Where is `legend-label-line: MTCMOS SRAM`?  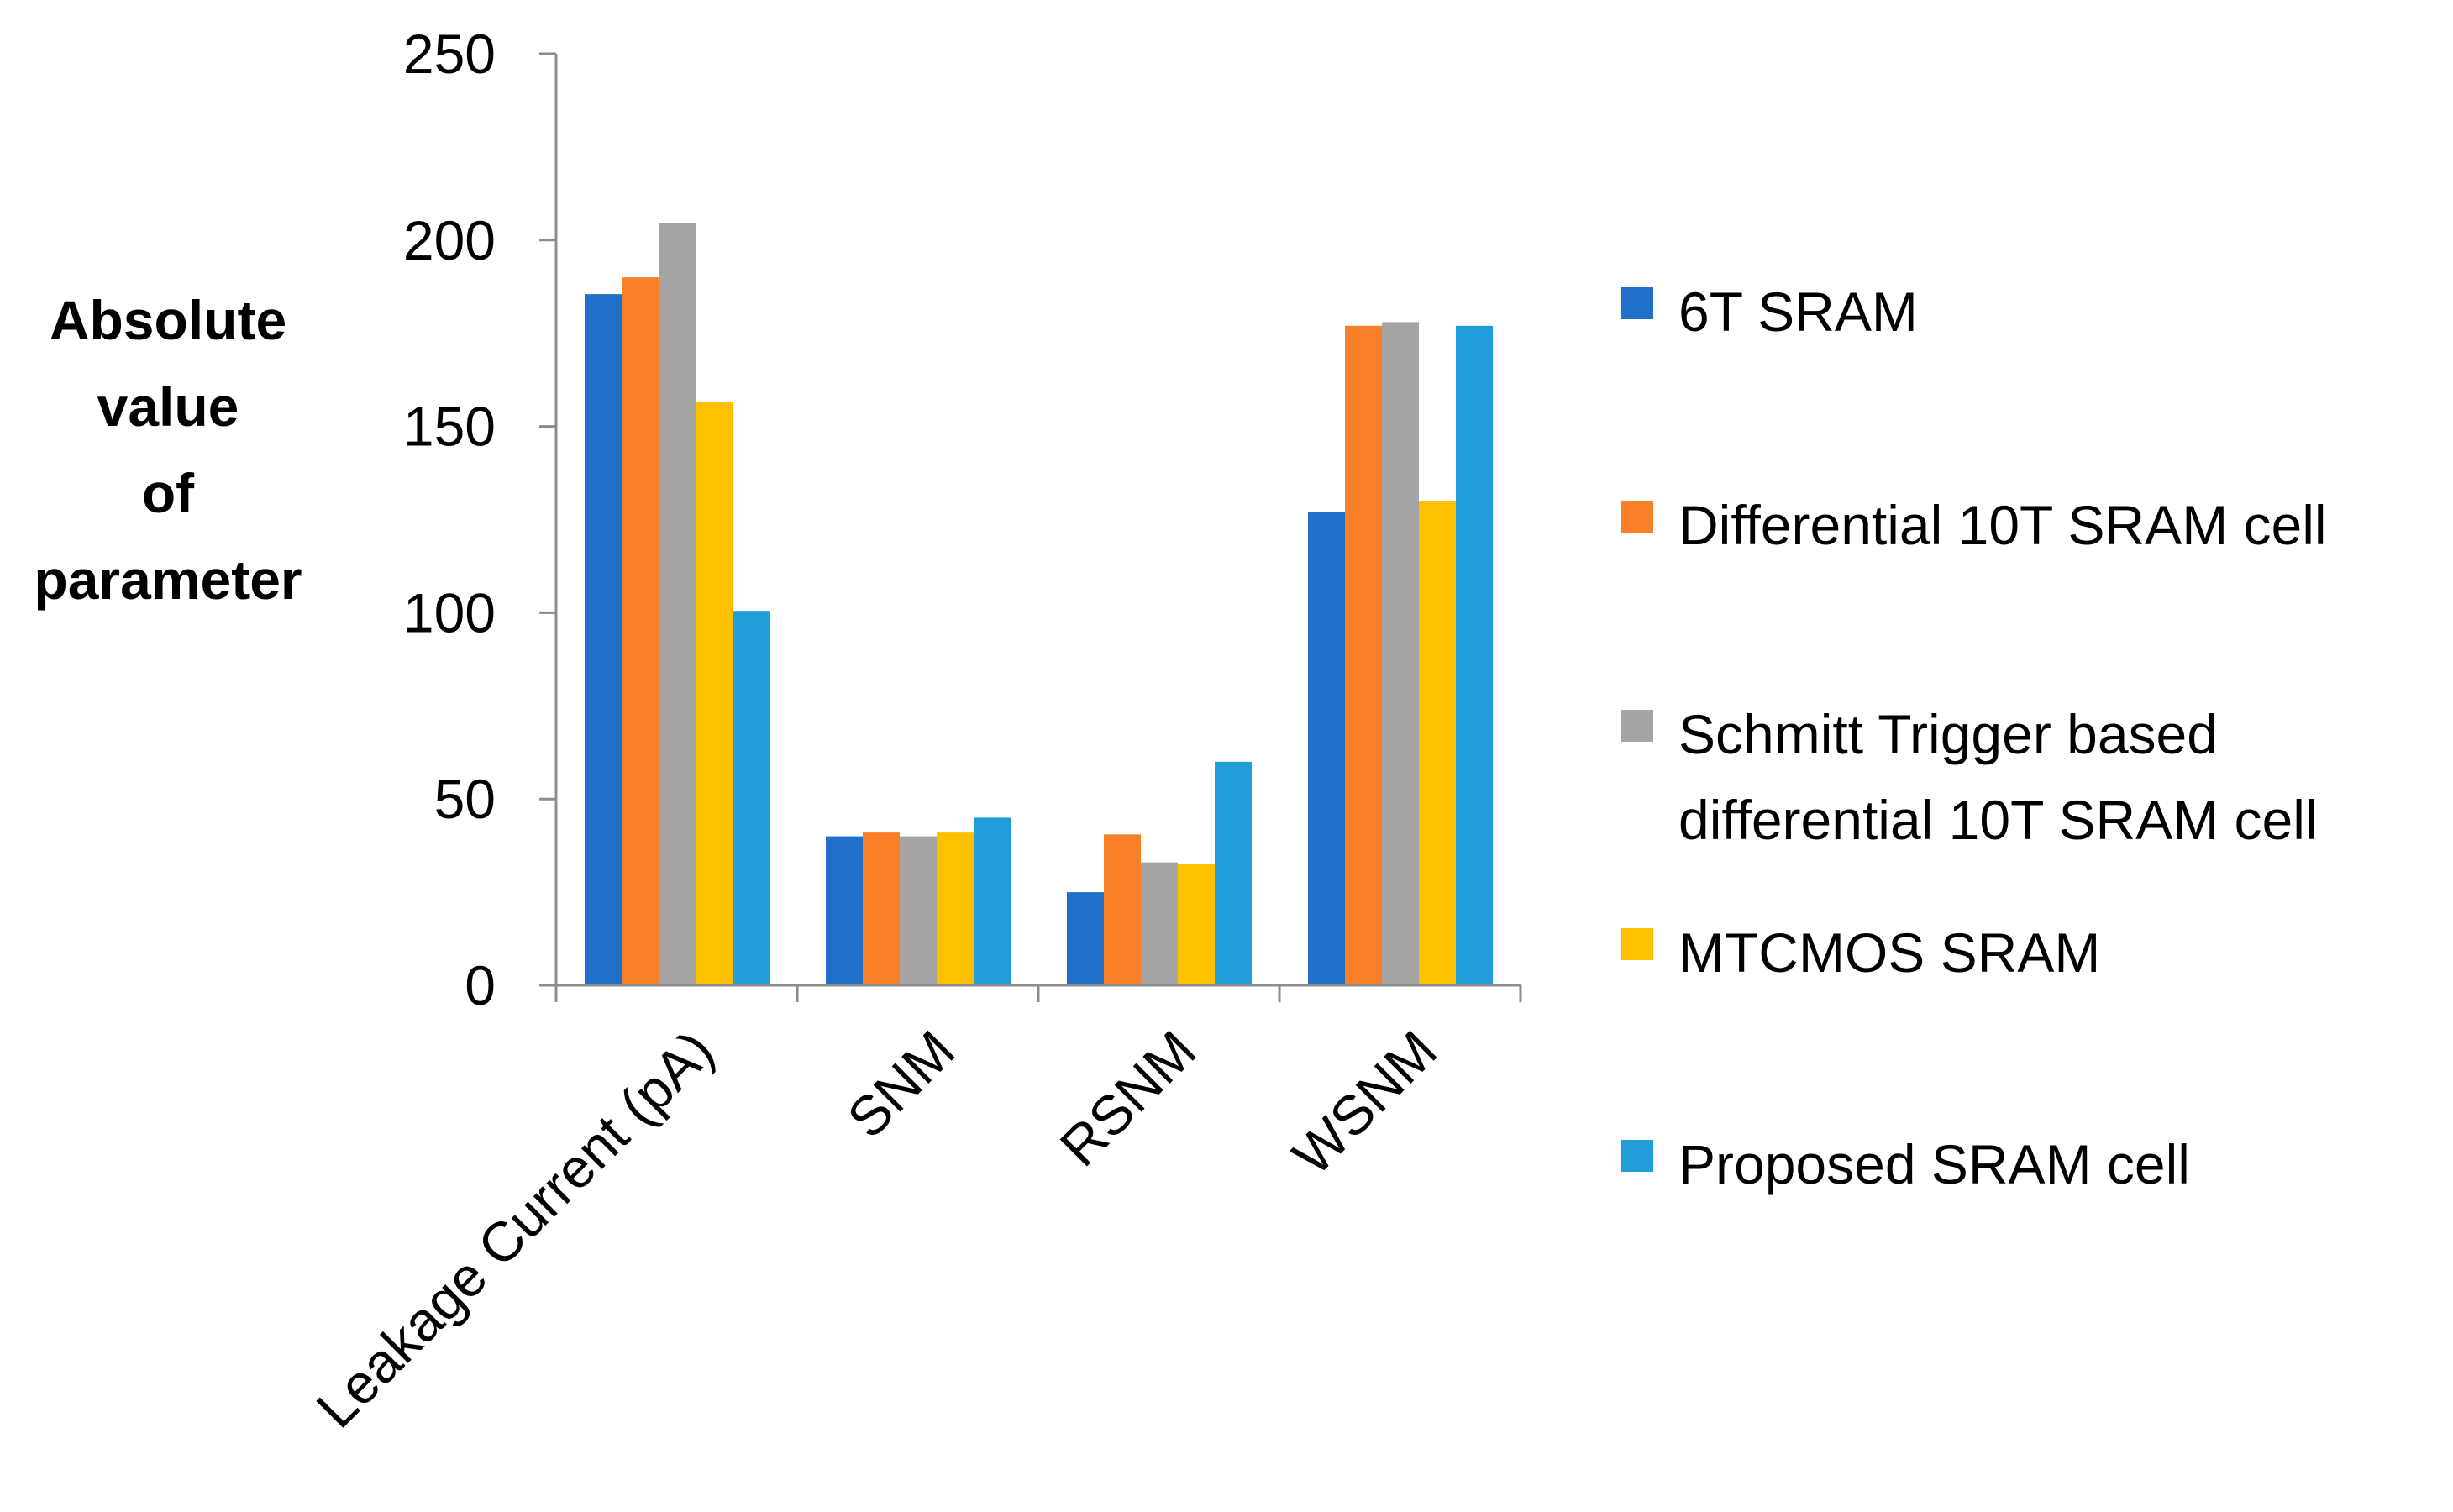
legend-label-line: MTCMOS SRAM is located at coordinates (1889, 952).